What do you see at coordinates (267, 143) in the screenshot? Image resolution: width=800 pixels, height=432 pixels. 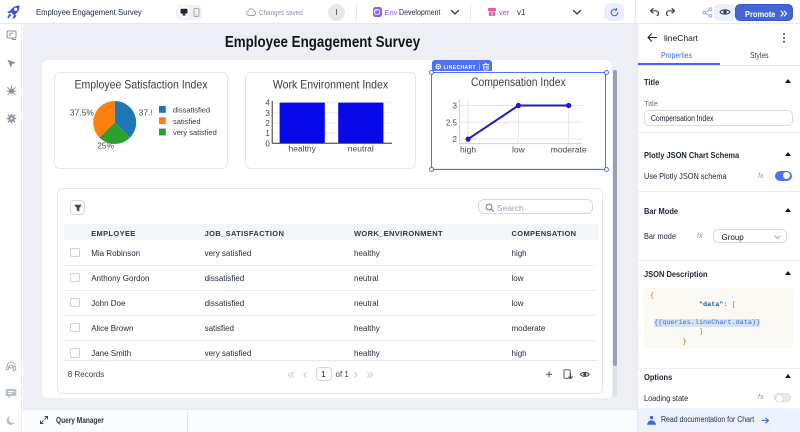 I see `svg-text: 0` at bounding box center [267, 143].